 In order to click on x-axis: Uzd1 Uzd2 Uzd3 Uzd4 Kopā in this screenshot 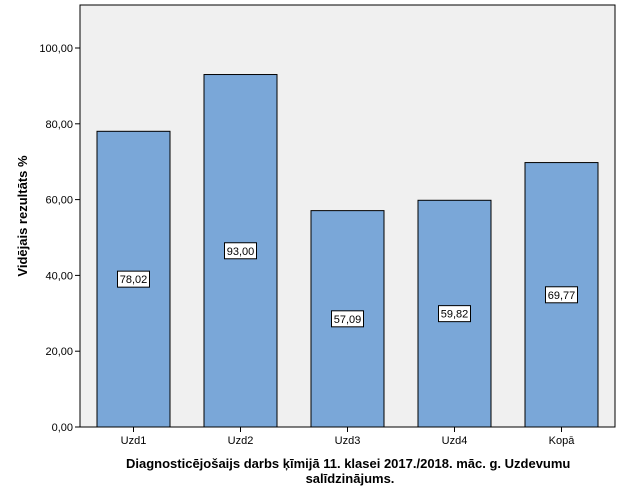, I will do `click(348, 437)`.